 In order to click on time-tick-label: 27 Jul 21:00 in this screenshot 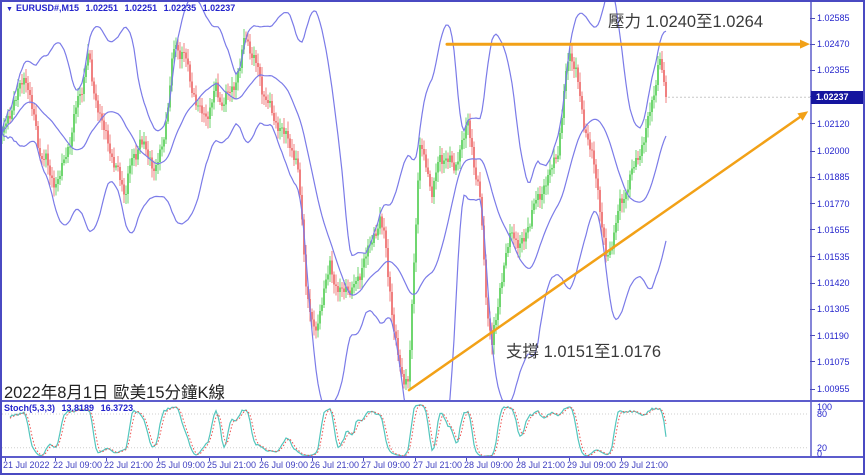, I will do `click(438, 465)`.